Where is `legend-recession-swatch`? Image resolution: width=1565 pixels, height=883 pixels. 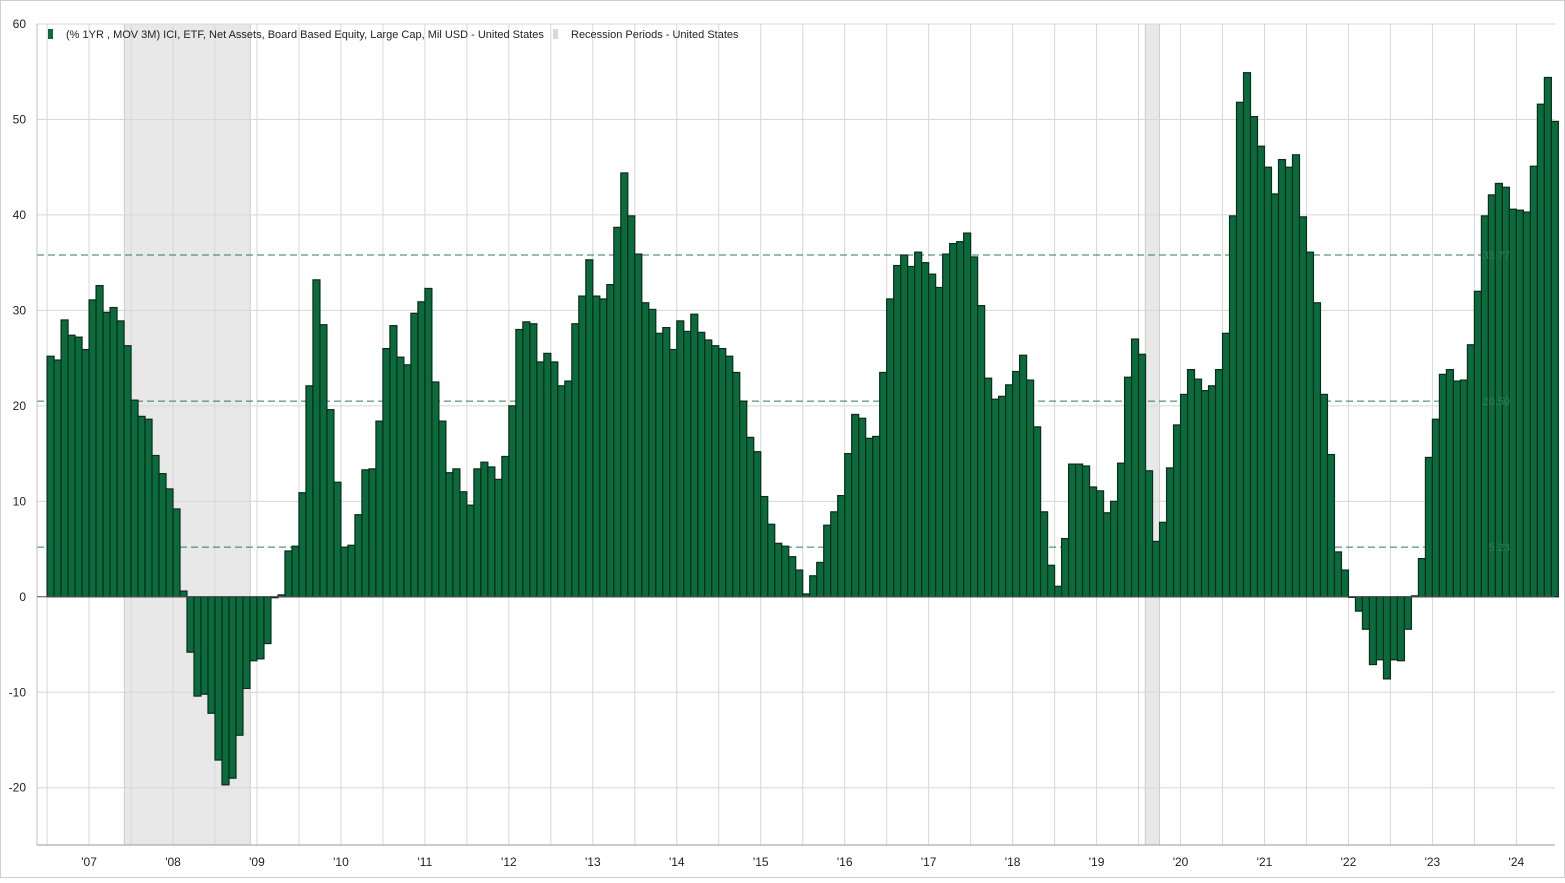 legend-recession-swatch is located at coordinates (555, 34).